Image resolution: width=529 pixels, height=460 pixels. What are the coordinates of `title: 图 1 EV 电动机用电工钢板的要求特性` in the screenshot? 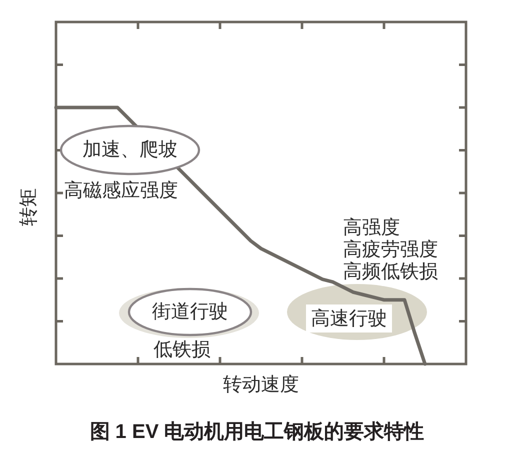 It's located at (257, 432).